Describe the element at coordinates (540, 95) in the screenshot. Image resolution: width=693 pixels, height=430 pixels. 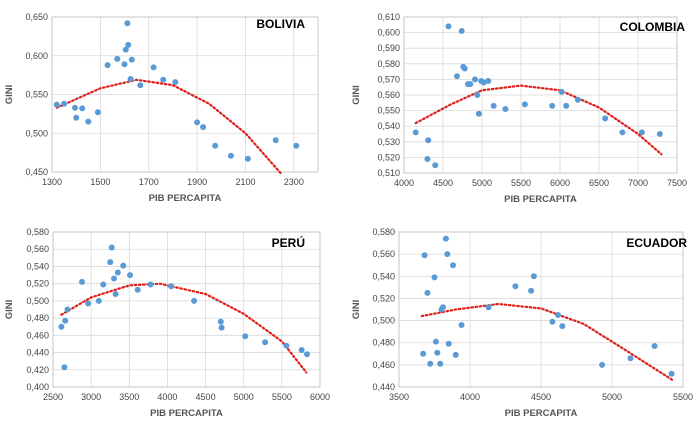
I see `plot-area` at that location.